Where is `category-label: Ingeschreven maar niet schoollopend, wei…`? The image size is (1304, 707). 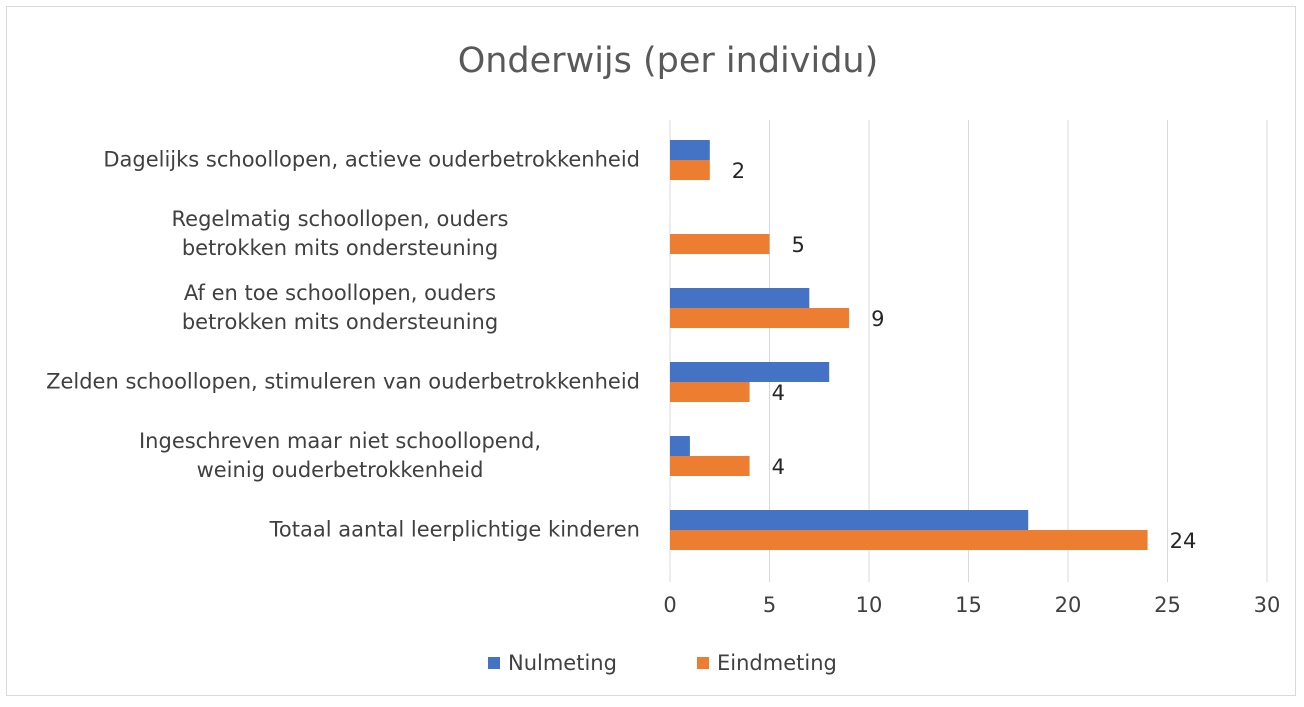
category-label: Ingeschreven maar niet schoollopend, wei… is located at coordinates (340, 455).